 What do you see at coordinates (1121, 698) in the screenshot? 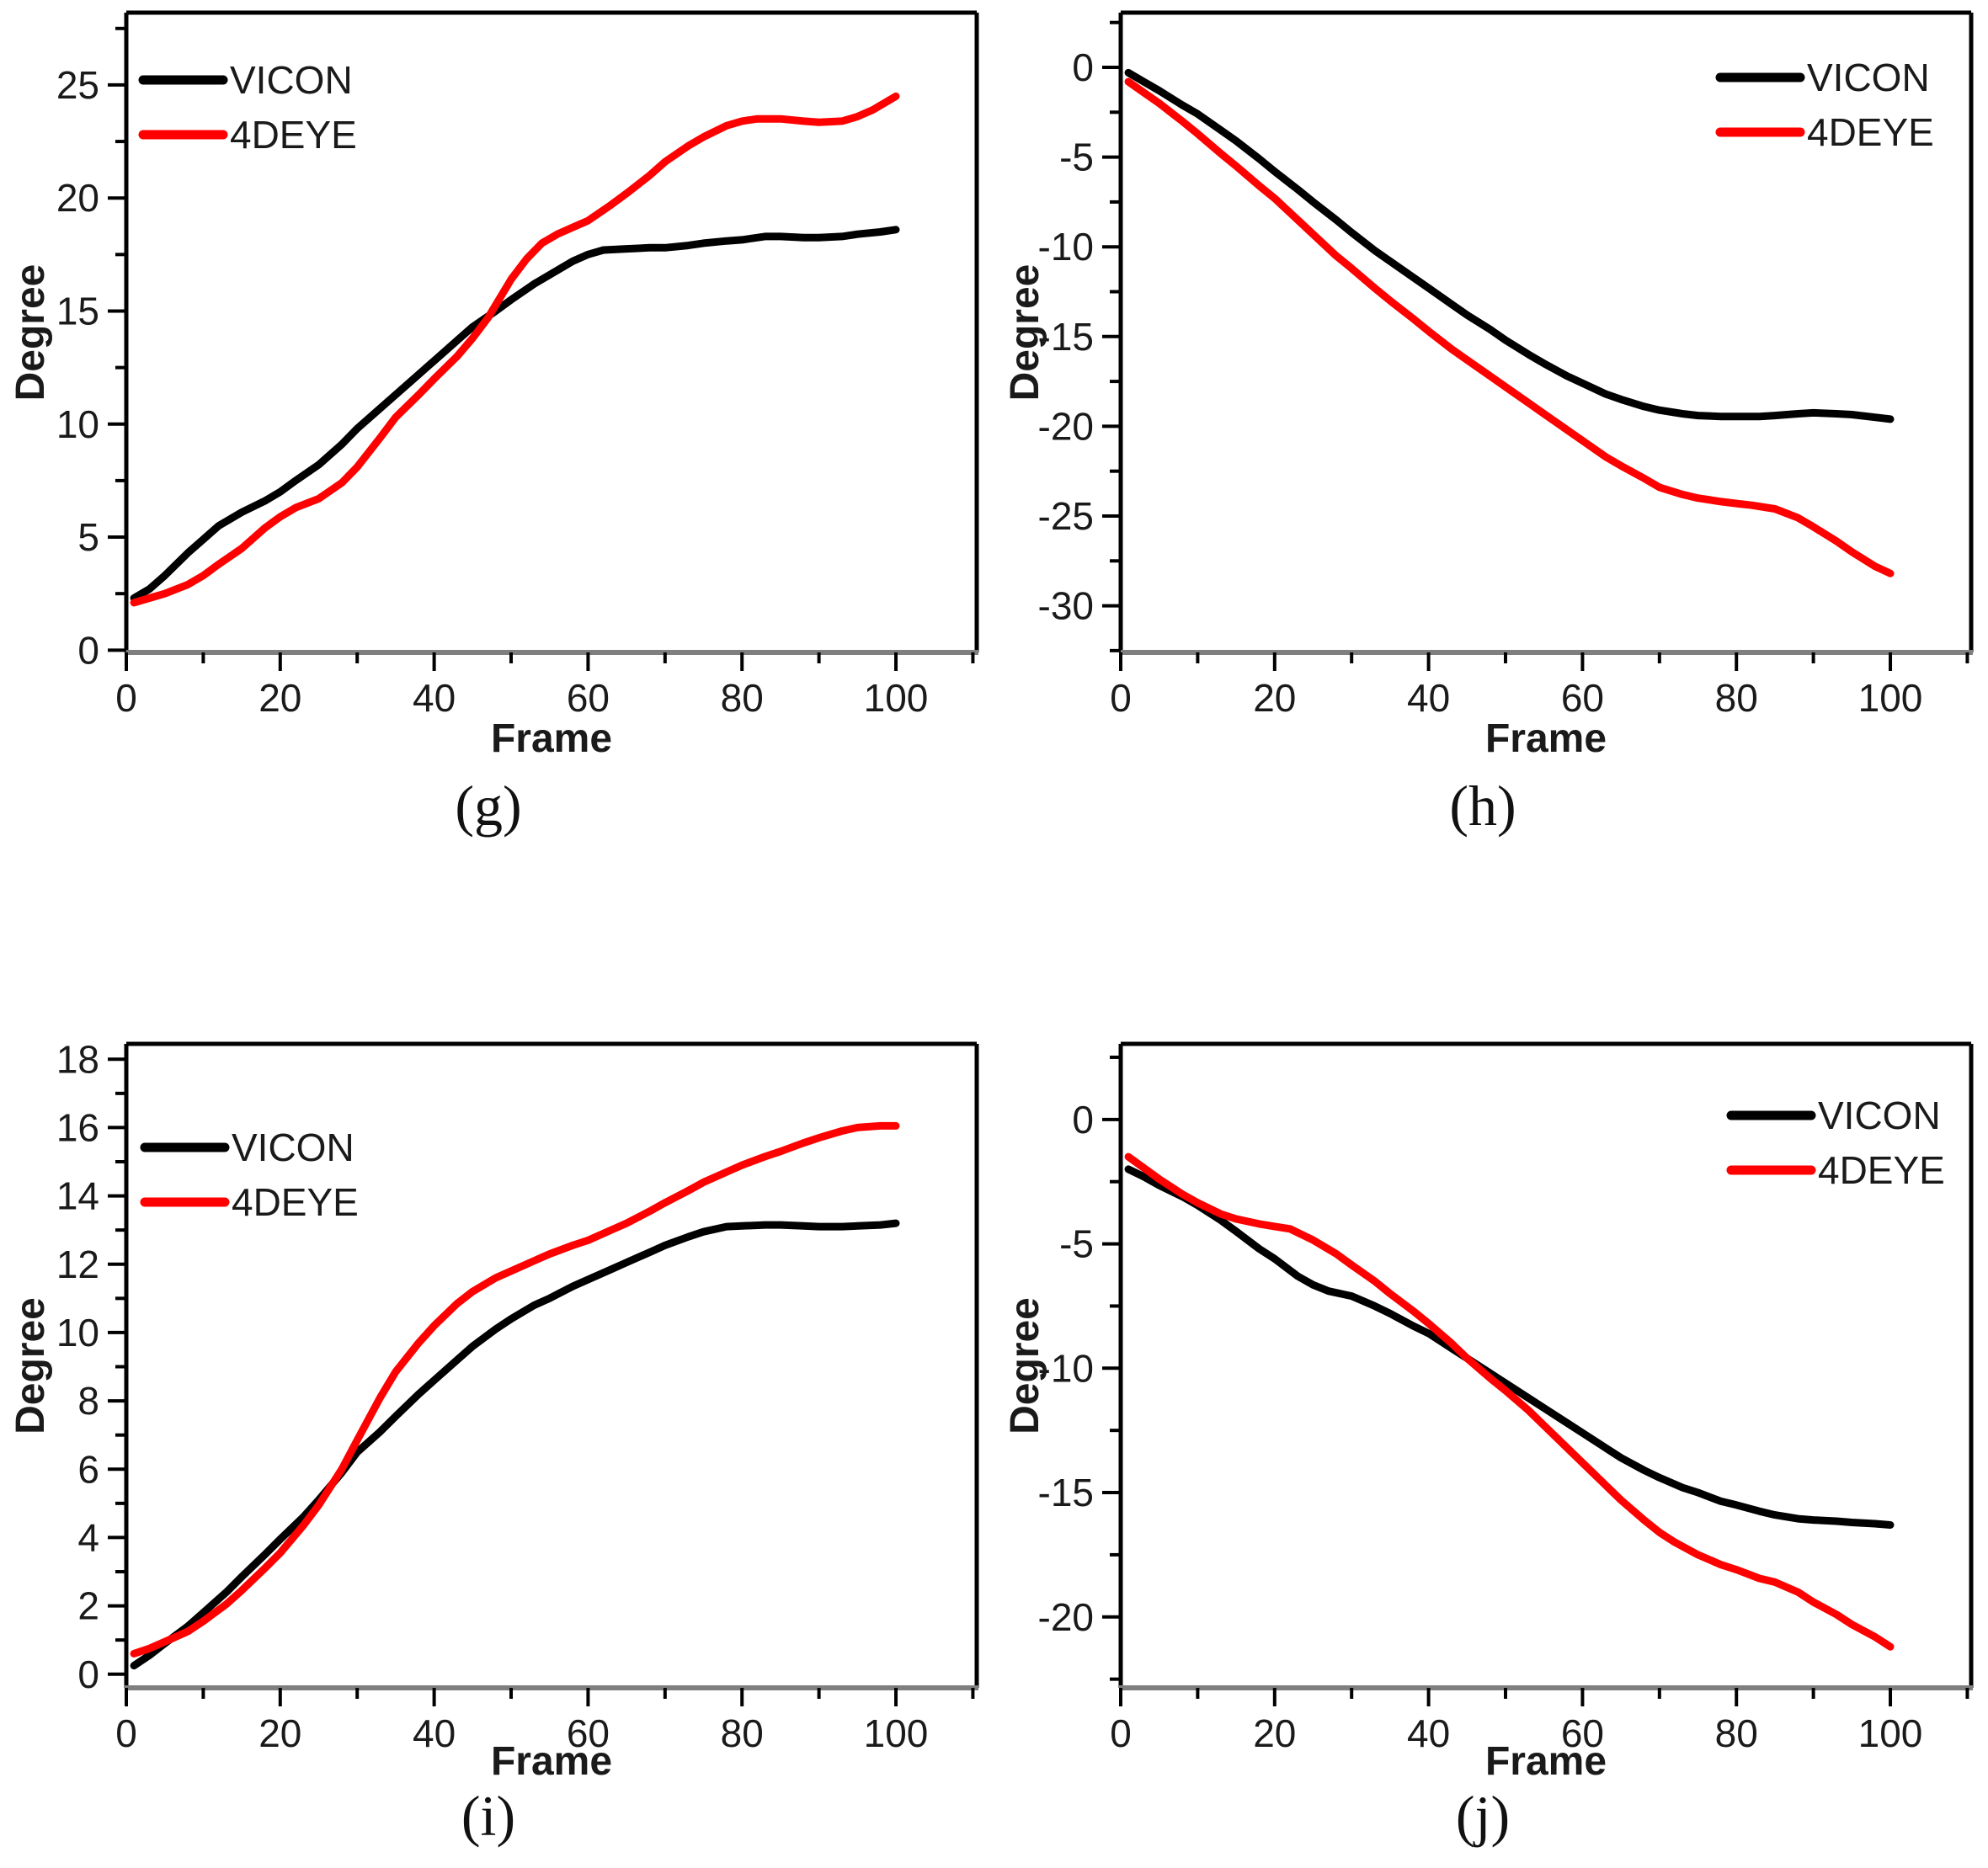
I see `h-x-tick-label: 0` at bounding box center [1121, 698].